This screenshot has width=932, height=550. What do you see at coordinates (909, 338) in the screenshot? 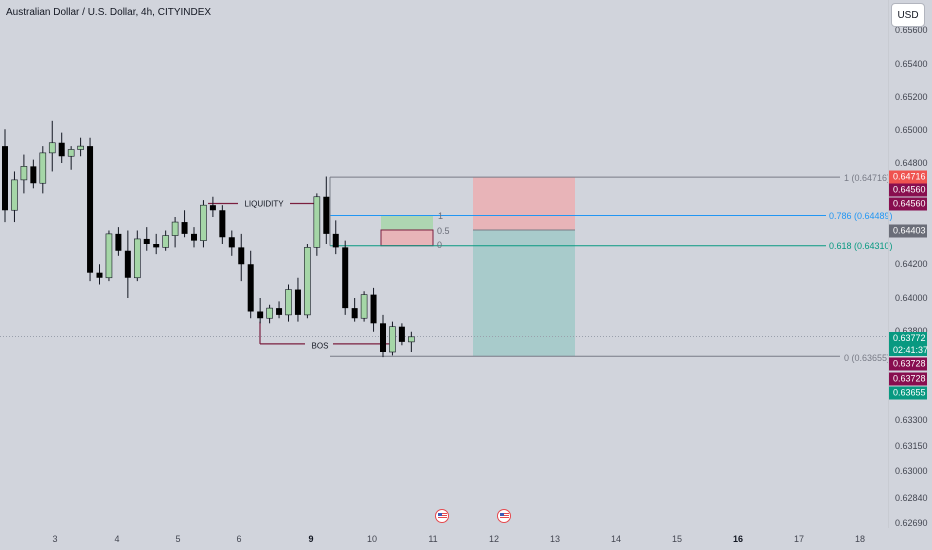
I see `last-price-value: 0.63772` at bounding box center [909, 338].